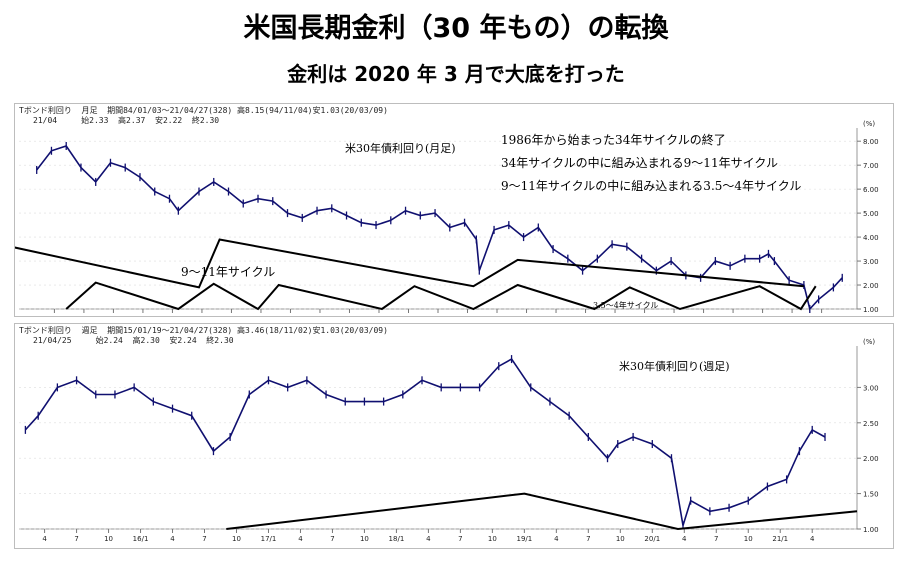  What do you see at coordinates (821, 315) in the screenshot?
I see `monthly-x-tick-label: 21` at bounding box center [821, 315].